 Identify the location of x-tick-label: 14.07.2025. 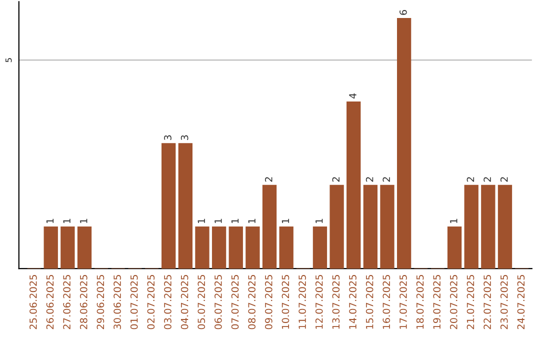
(352, 302).